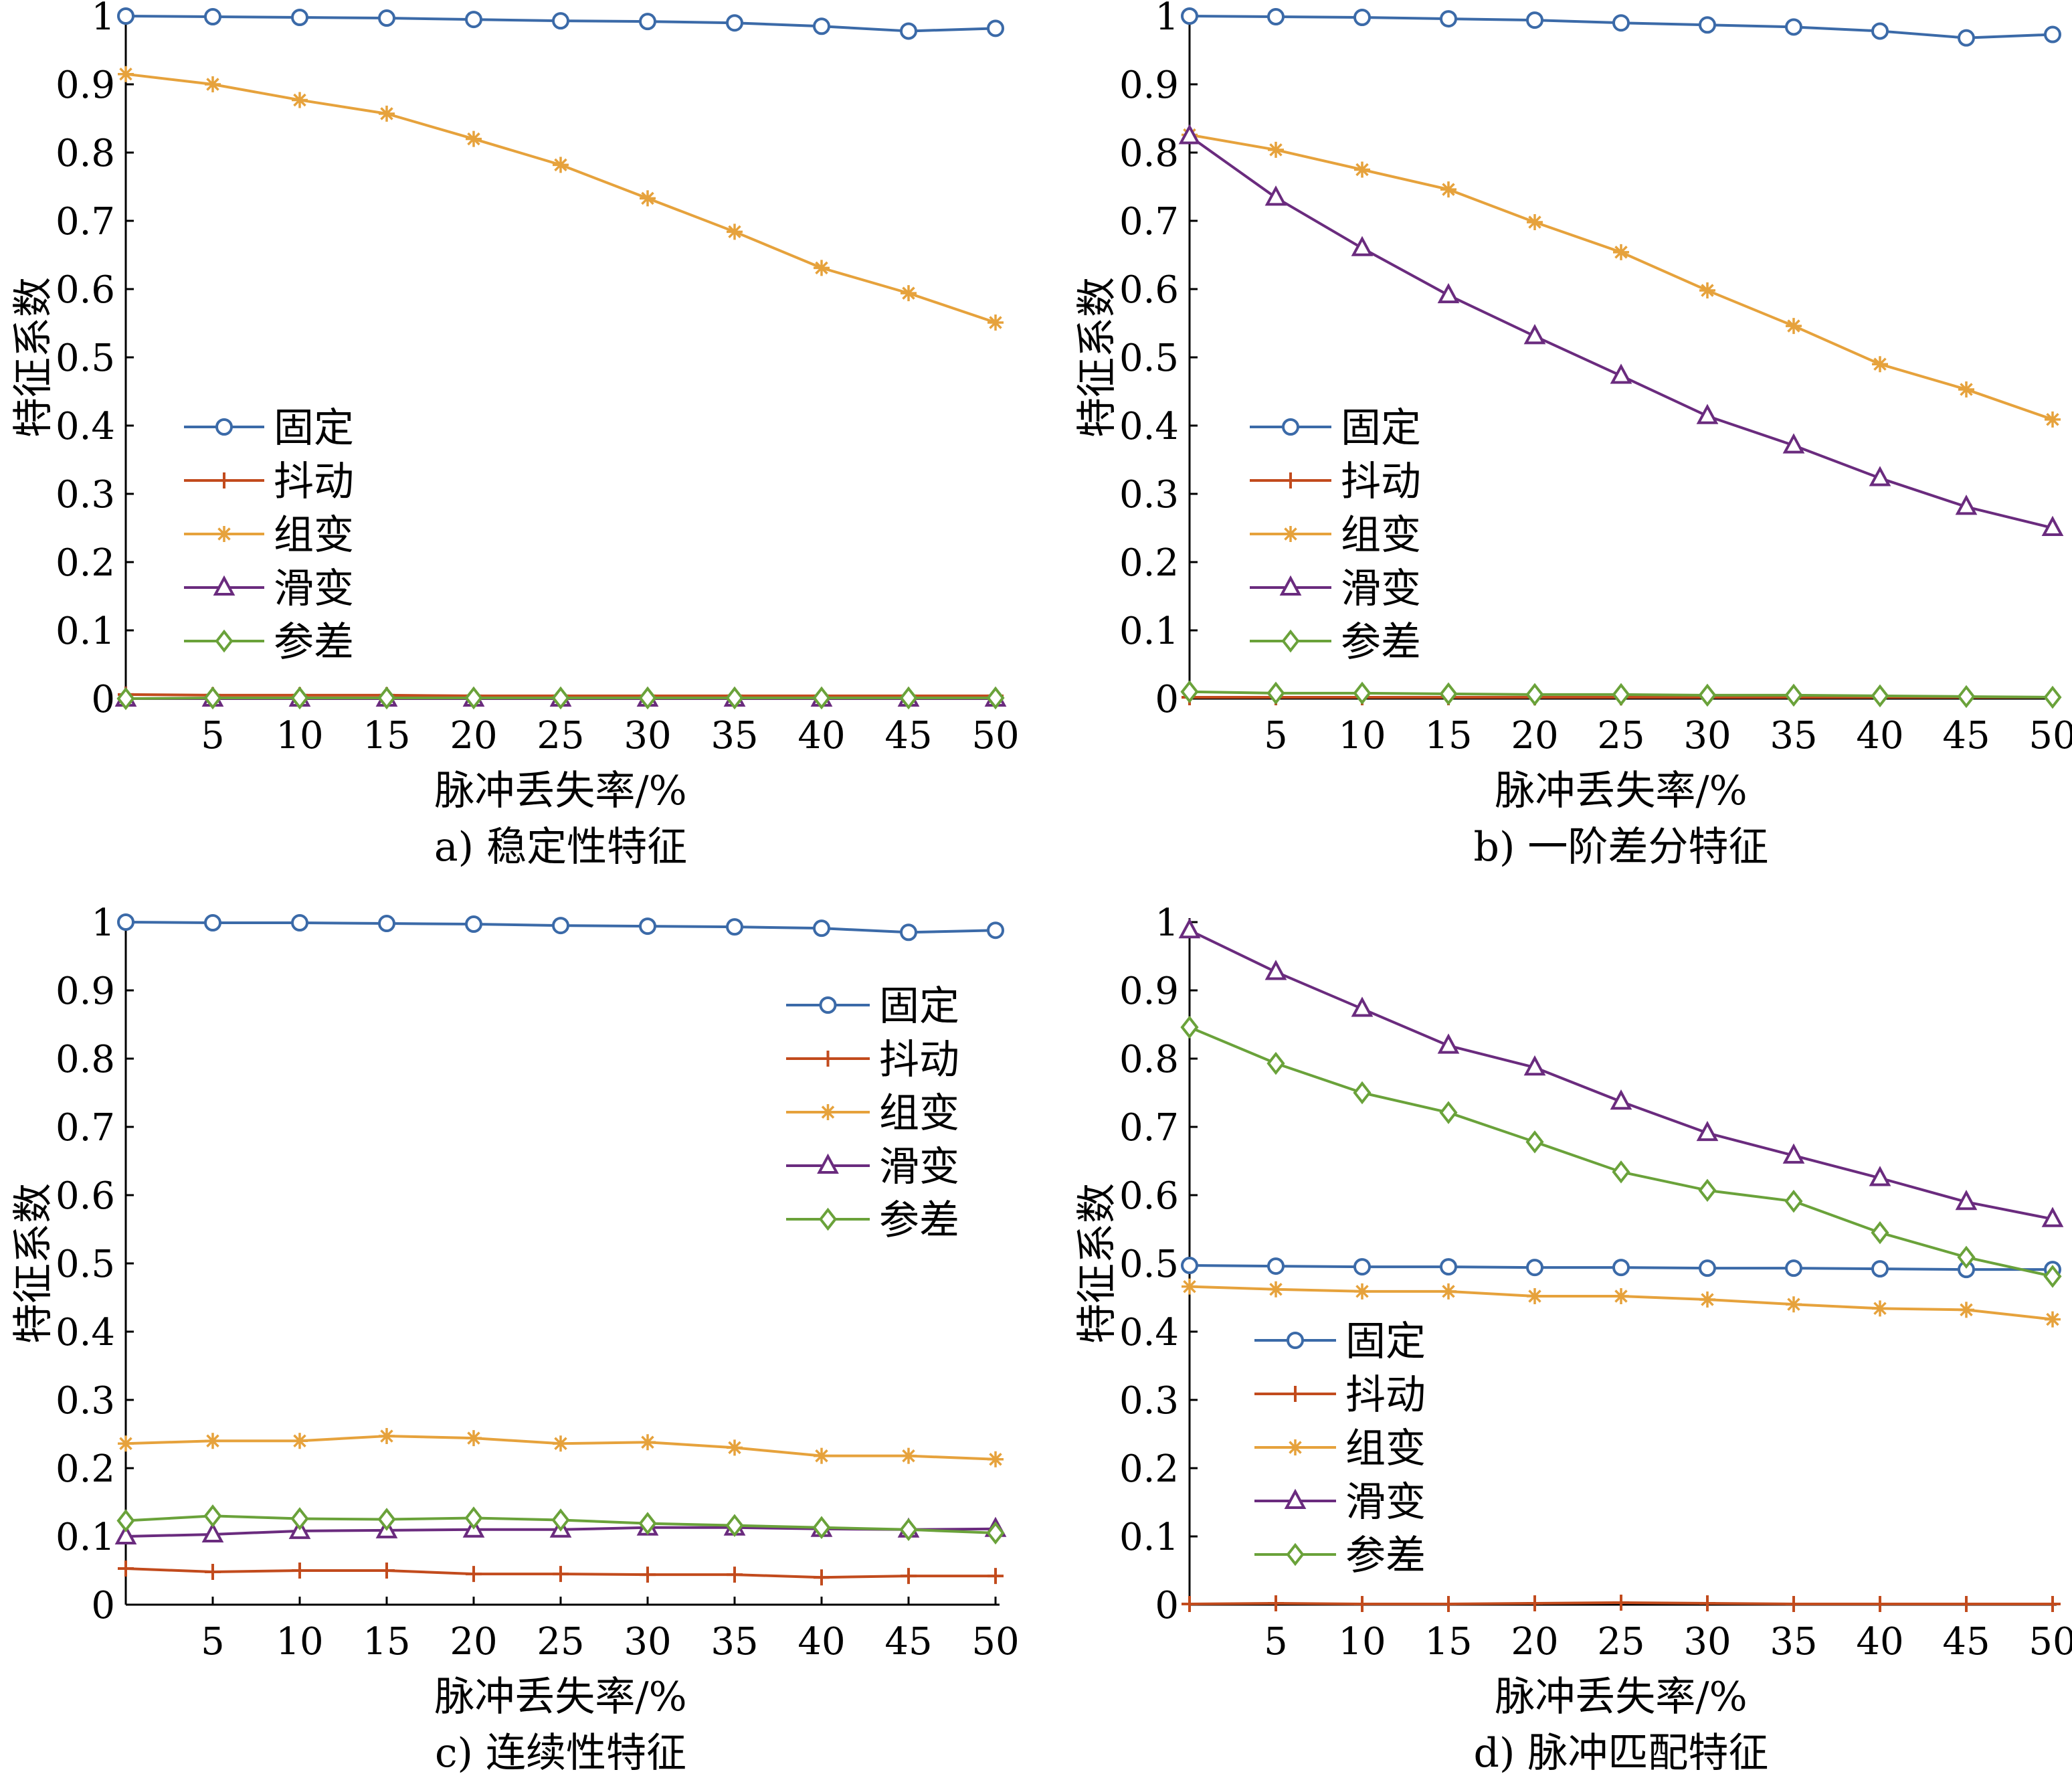 Image resolution: width=2072 pixels, height=1782 pixels. What do you see at coordinates (85, 1128) in the screenshot?
I see `y-tick-label: 0.7` at bounding box center [85, 1128].